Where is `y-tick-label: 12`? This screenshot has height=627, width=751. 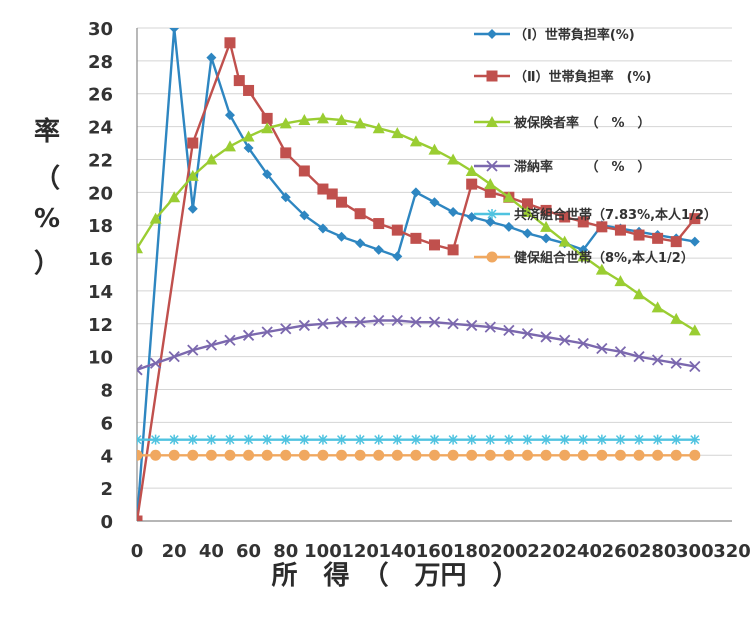 y-tick-label: 12 is located at coordinates (100, 325).